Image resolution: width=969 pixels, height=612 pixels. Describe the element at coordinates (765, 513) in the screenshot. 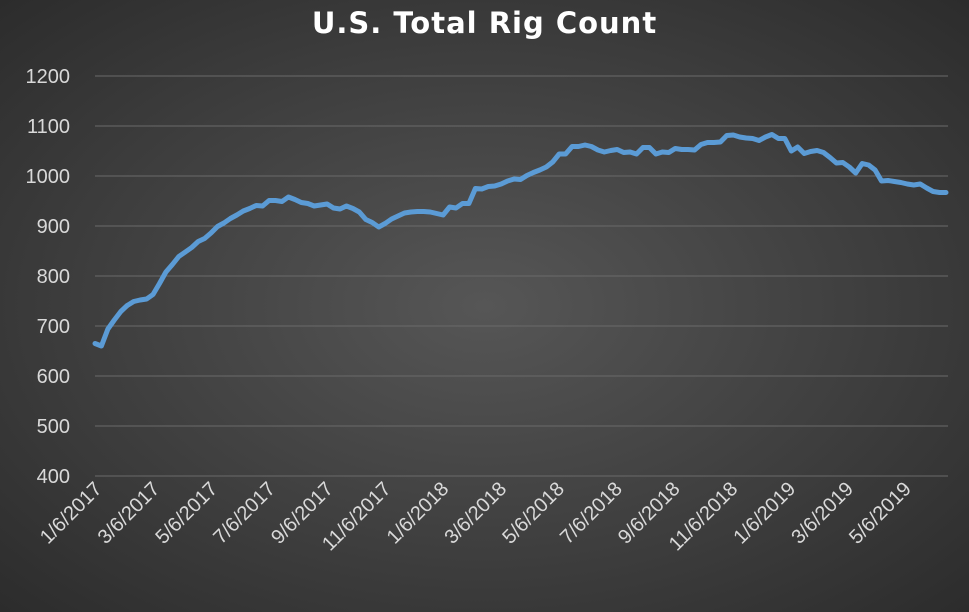

I see `x-tick-label: 1/6/2019` at that location.